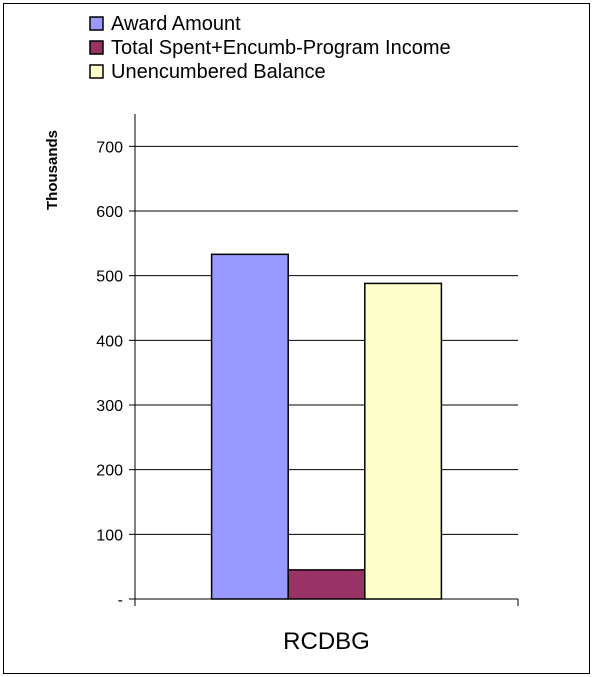 Image resolution: width=593 pixels, height=677 pixels. I want to click on y-axis-label: Thousands, so click(52, 170).